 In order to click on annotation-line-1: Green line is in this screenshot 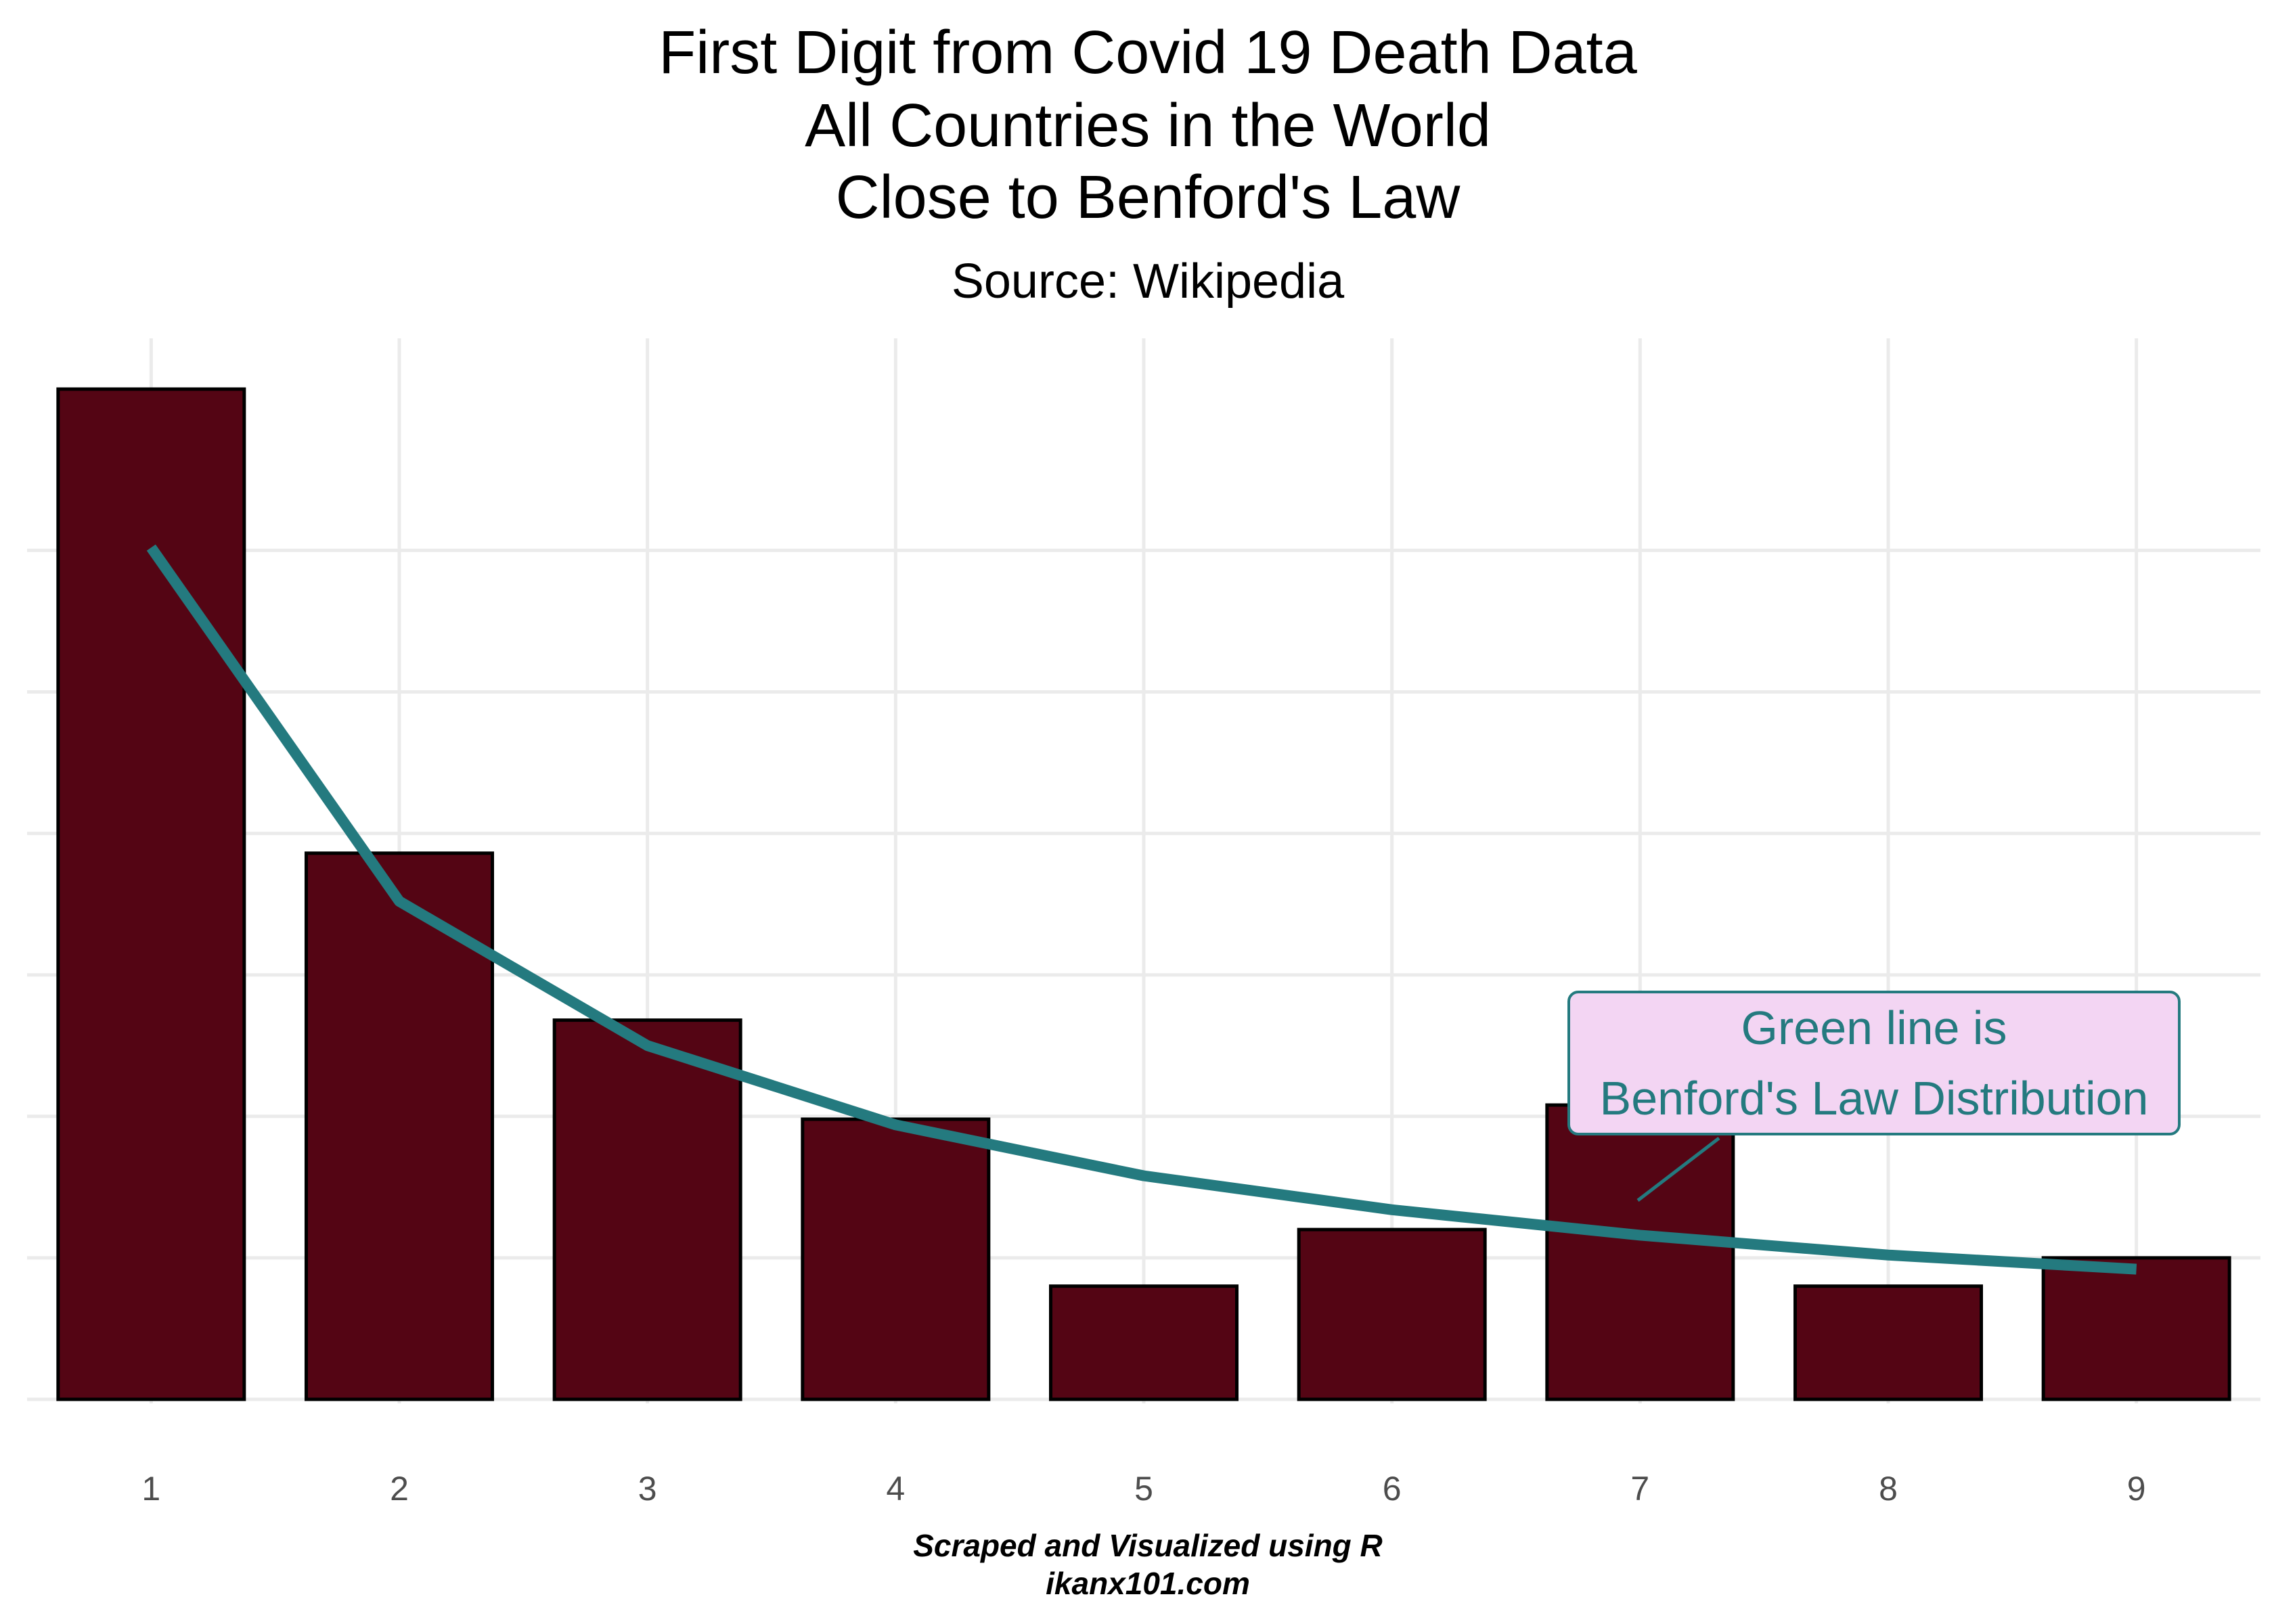, I will do `click(1874, 1027)`.